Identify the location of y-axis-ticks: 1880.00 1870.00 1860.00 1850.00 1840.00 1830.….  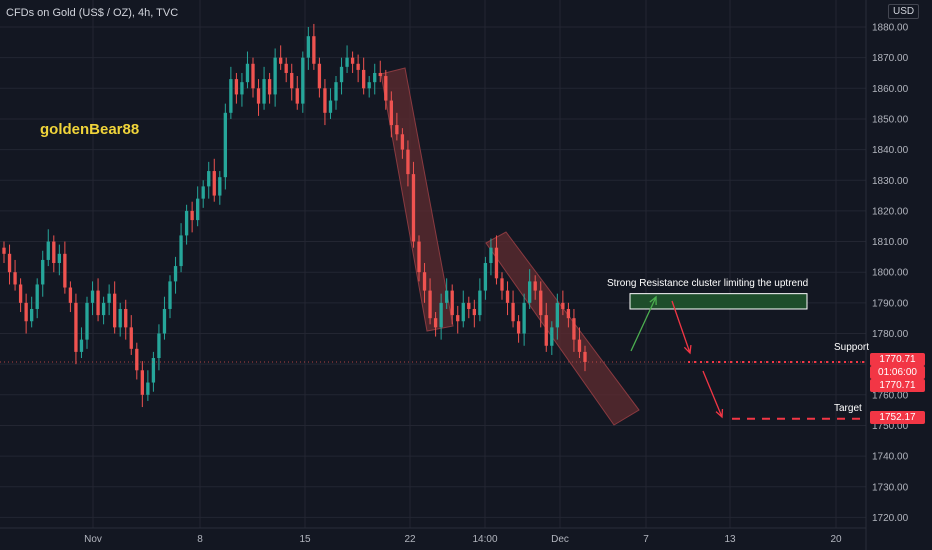
(890, 273).